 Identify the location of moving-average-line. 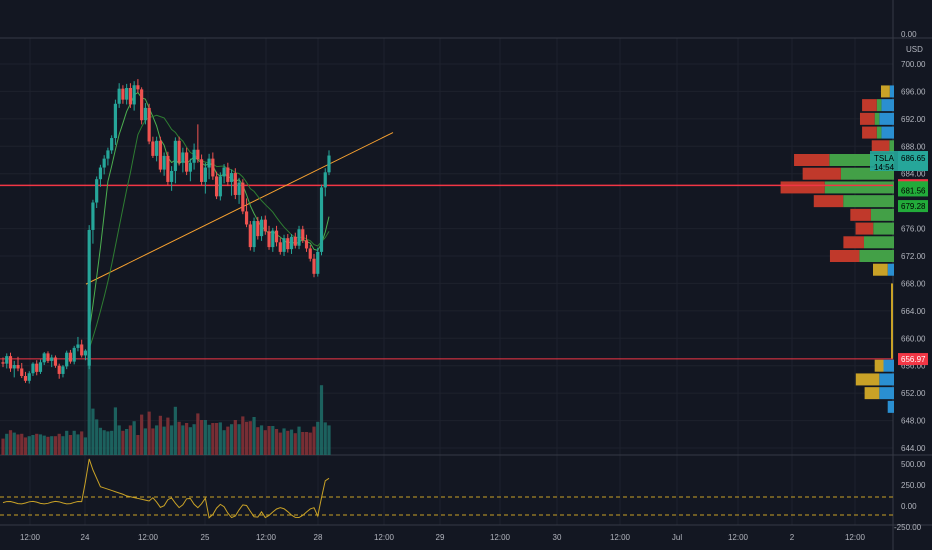
(209, 231).